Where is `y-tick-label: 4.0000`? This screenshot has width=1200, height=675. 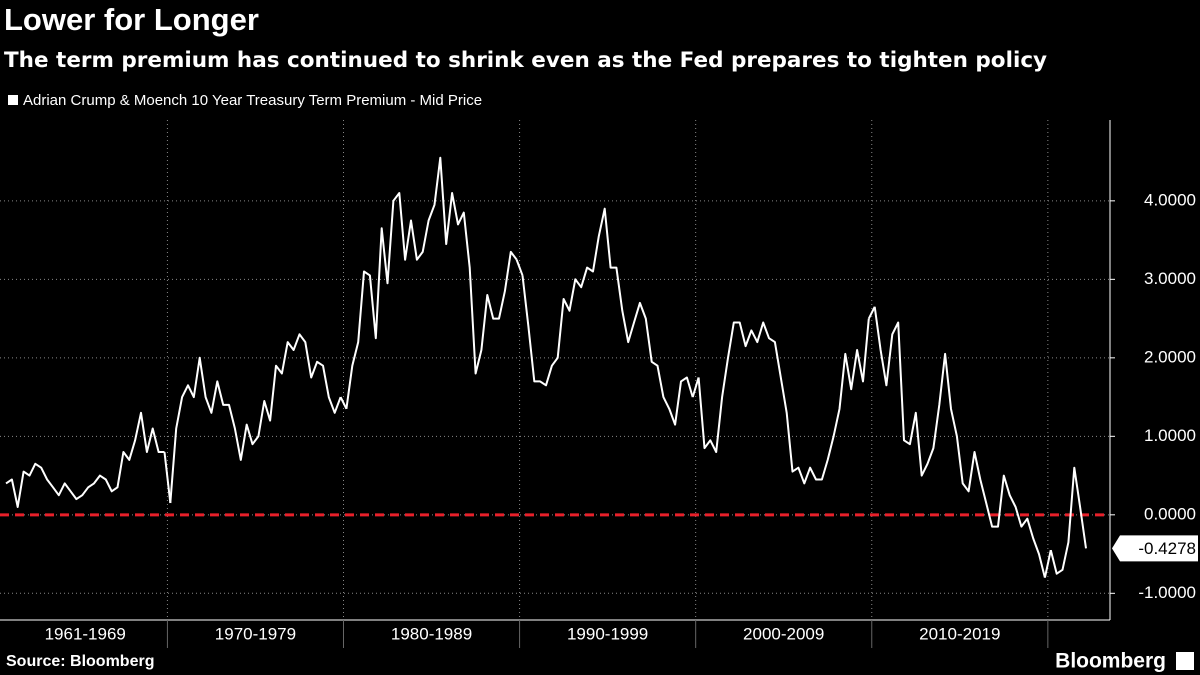
y-tick-label: 4.0000 is located at coordinates (1170, 199).